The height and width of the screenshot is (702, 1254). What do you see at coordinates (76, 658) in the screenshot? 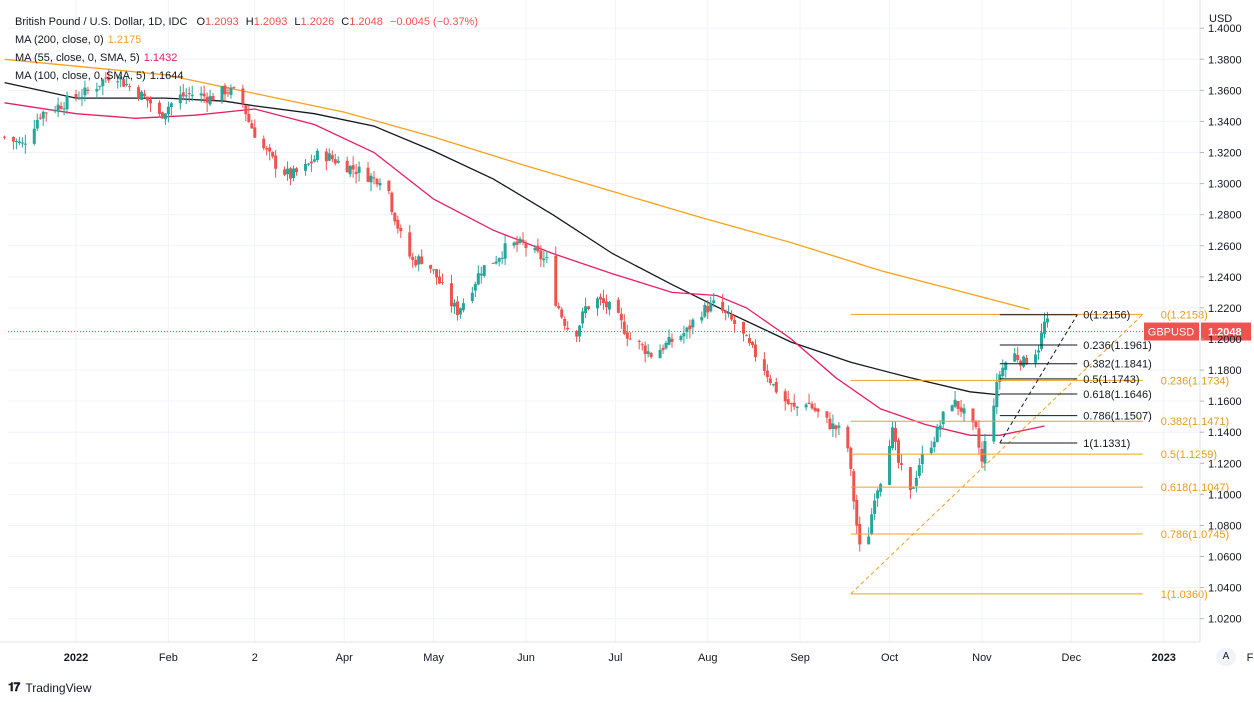
I see `x-tick-label: 2022` at bounding box center [76, 658].